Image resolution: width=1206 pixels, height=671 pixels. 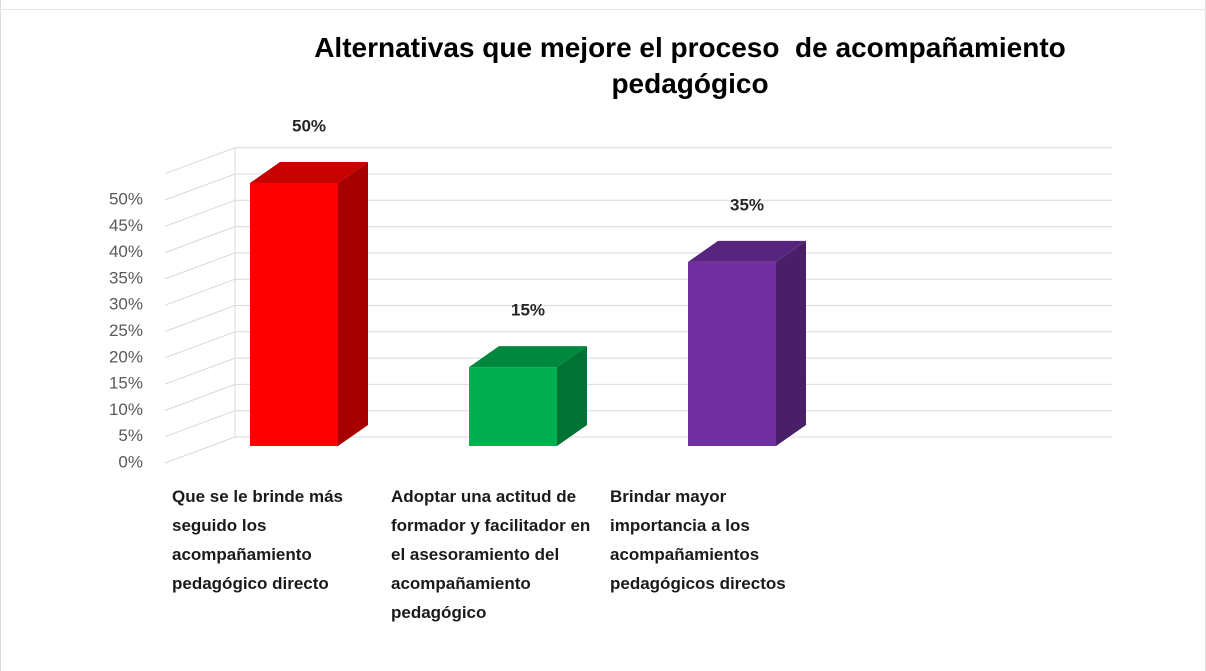 I want to click on y-tick-label: 10%, so click(x=126, y=409).